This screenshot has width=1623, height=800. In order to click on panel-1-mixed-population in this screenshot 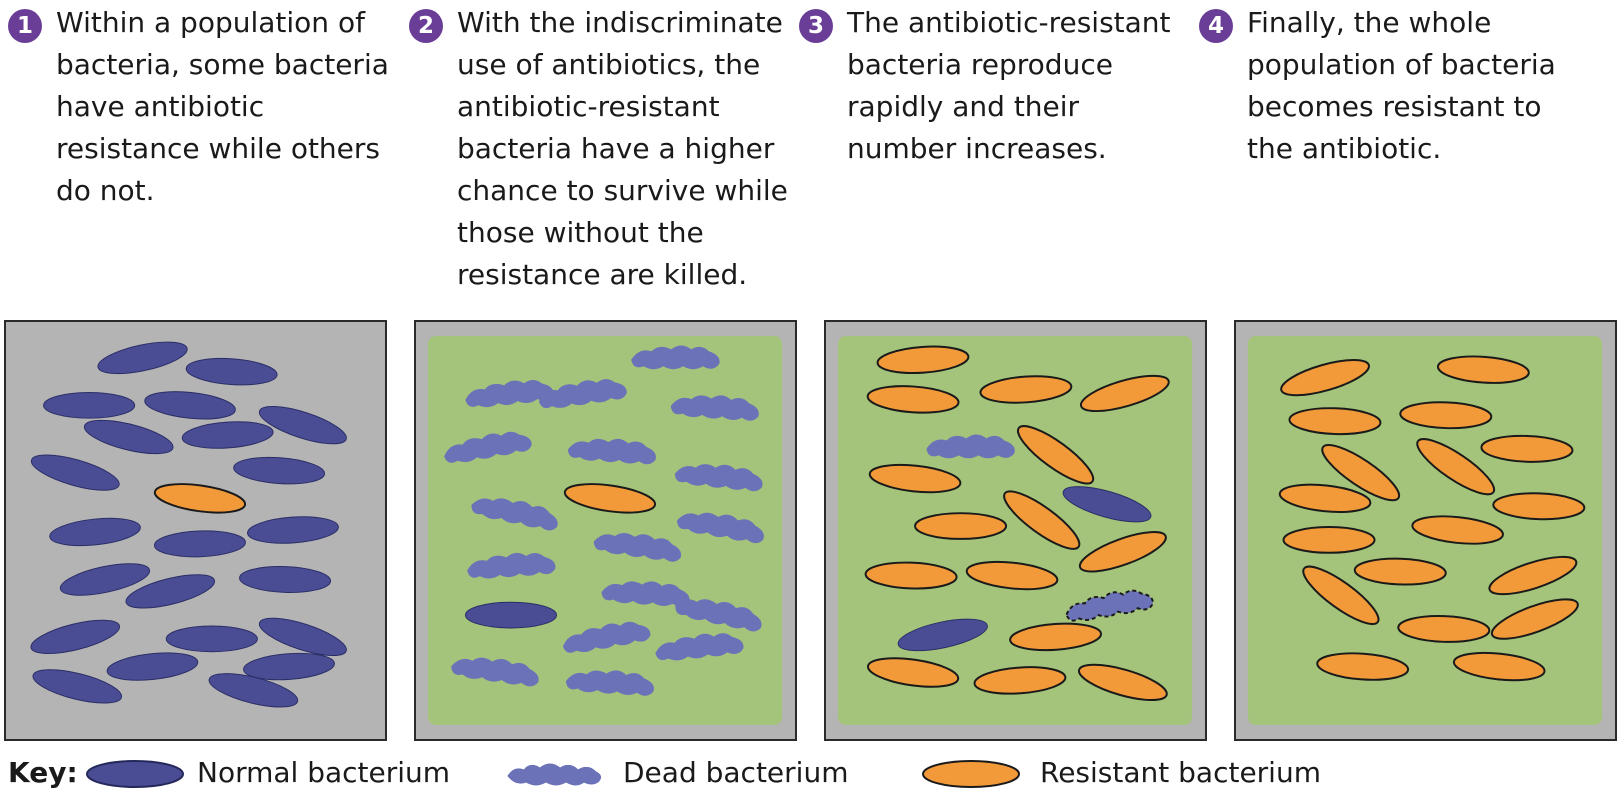, I will do `click(195, 530)`.